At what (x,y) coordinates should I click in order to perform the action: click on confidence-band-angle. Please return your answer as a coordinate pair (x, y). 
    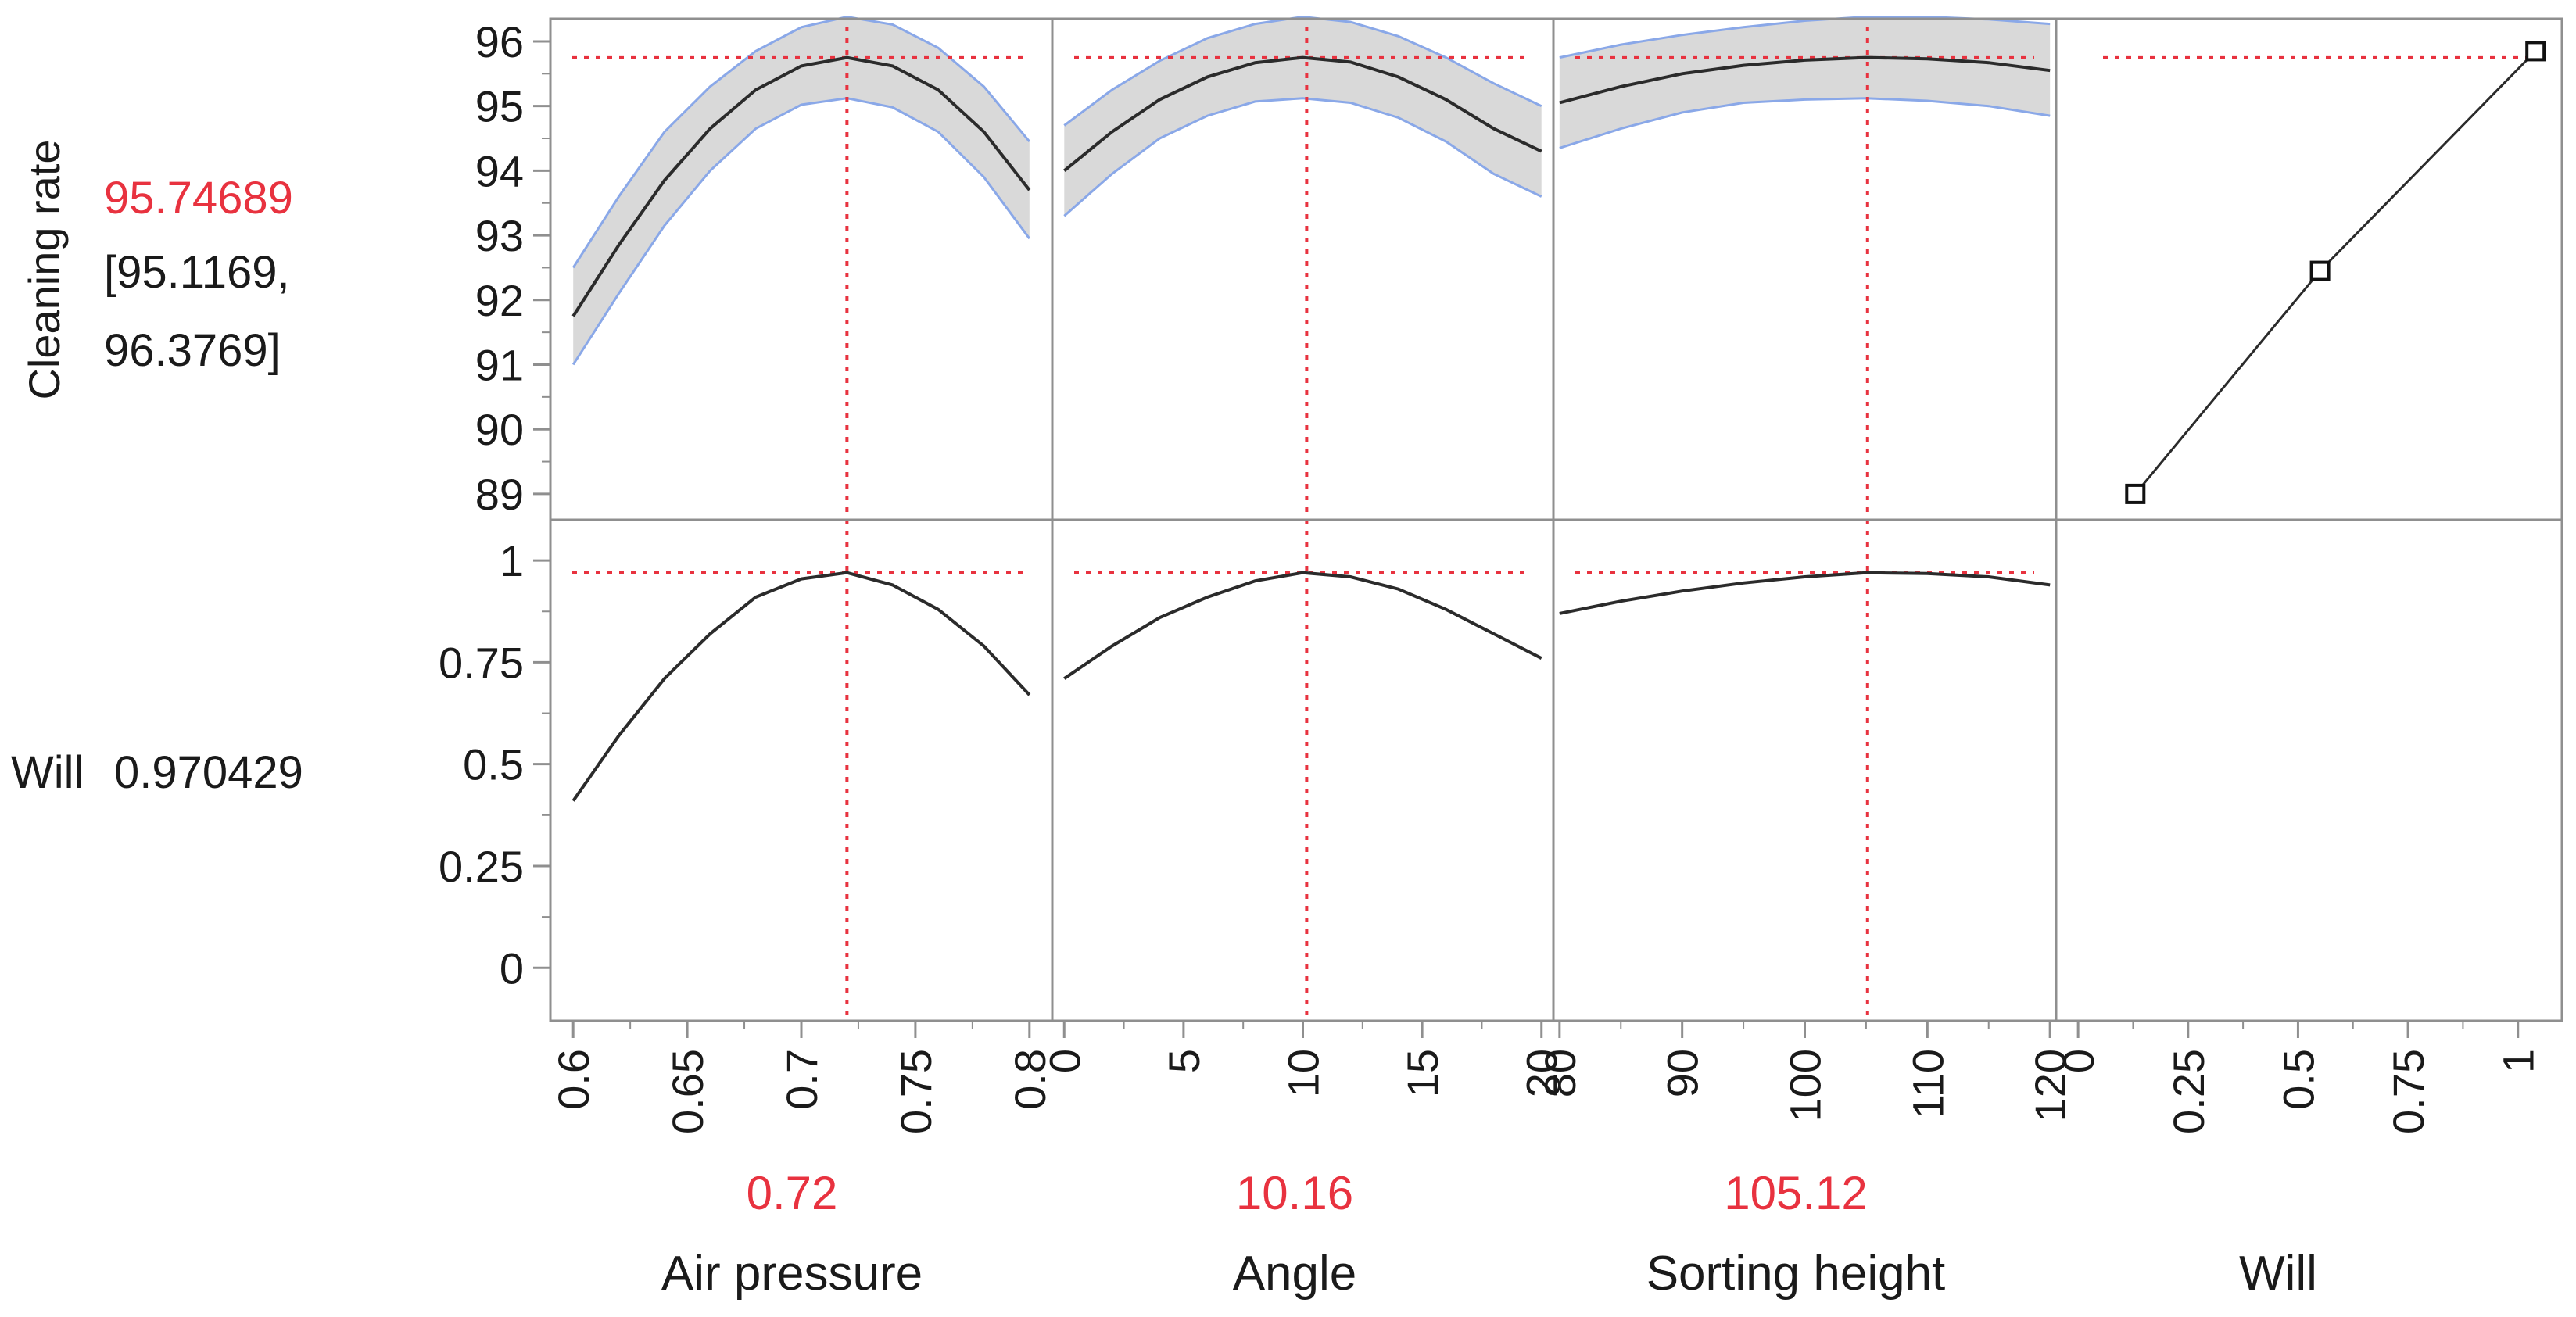
    Looking at the image, I should click on (1303, 117).